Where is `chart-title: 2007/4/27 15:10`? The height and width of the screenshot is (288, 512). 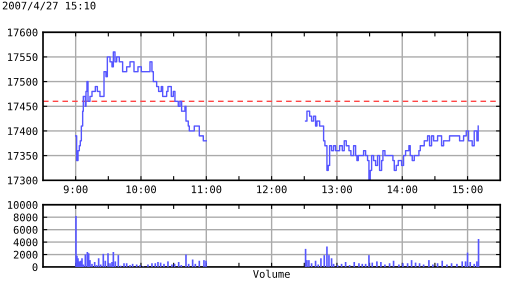
chart-title: 2007/4/27 15:10 is located at coordinates (49, 6).